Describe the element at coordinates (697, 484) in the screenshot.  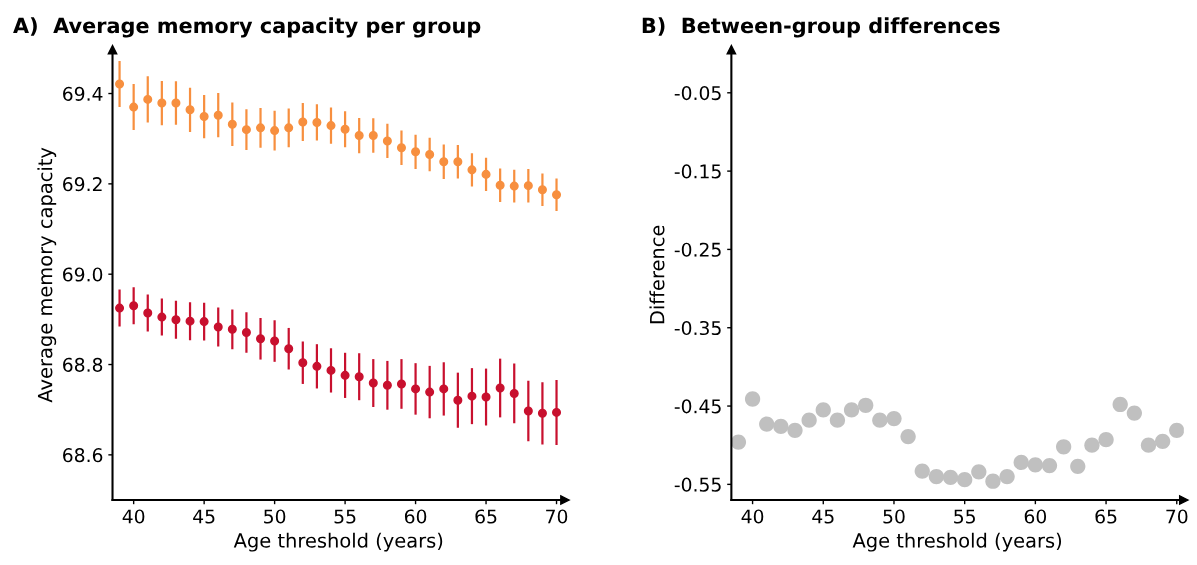
I see `y-tick-label: -0.55` at that location.